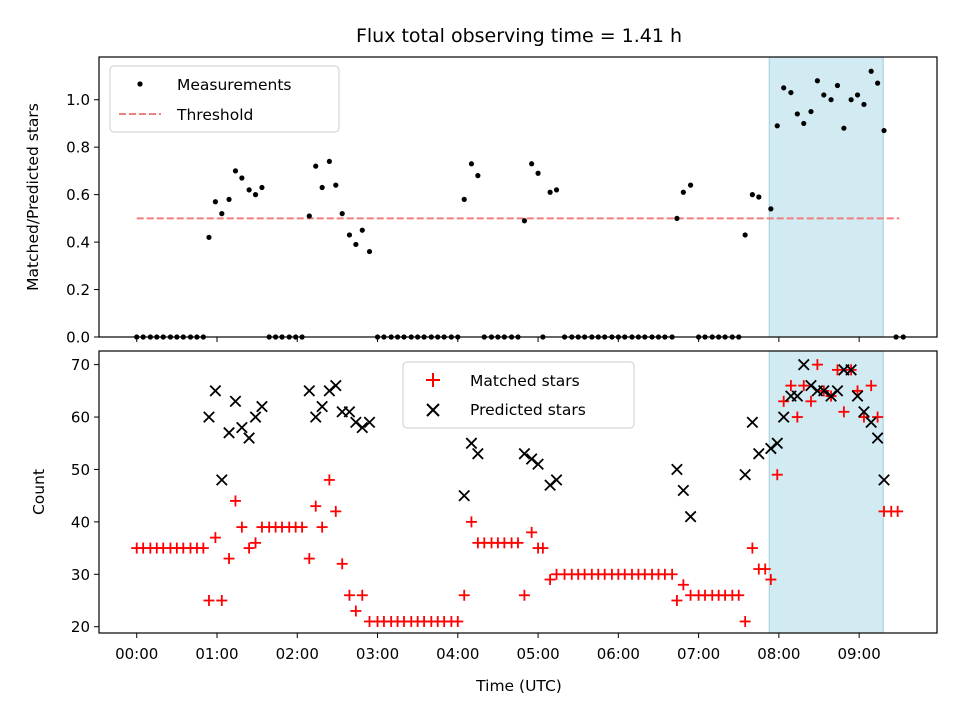 Image resolution: width=960 pixels, height=720 pixels. I want to click on top-legend: Measurements Threshold, so click(224, 99).